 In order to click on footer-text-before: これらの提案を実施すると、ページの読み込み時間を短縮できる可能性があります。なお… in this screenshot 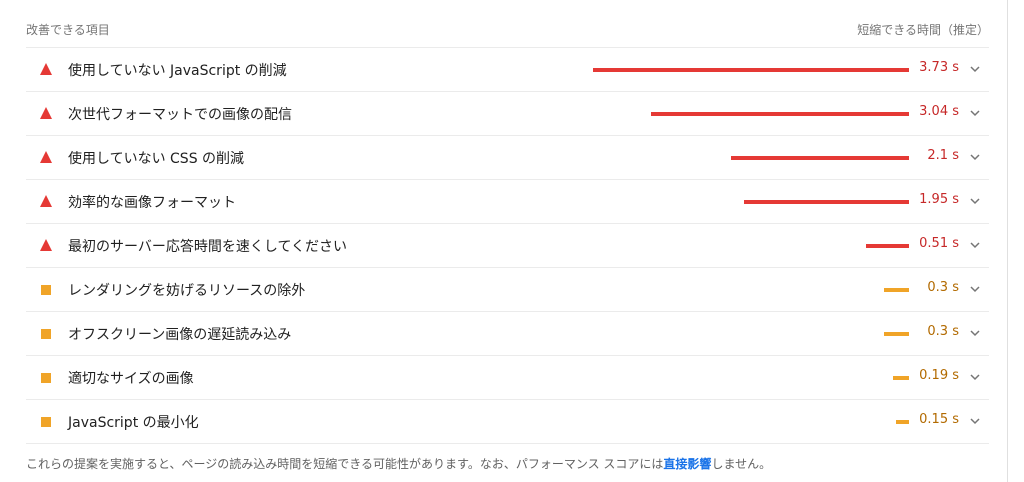, I will do `click(345, 464)`.